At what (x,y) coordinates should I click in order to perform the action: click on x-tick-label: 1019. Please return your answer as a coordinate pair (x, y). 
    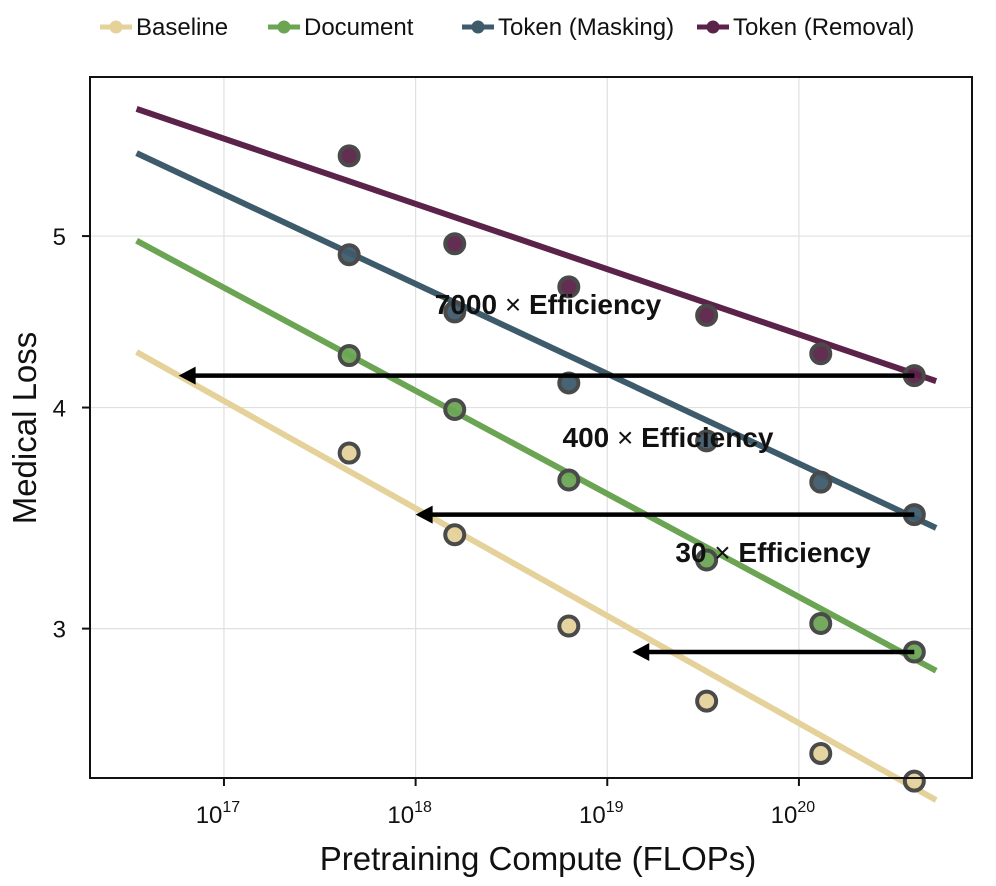
    Looking at the image, I should click on (601, 814).